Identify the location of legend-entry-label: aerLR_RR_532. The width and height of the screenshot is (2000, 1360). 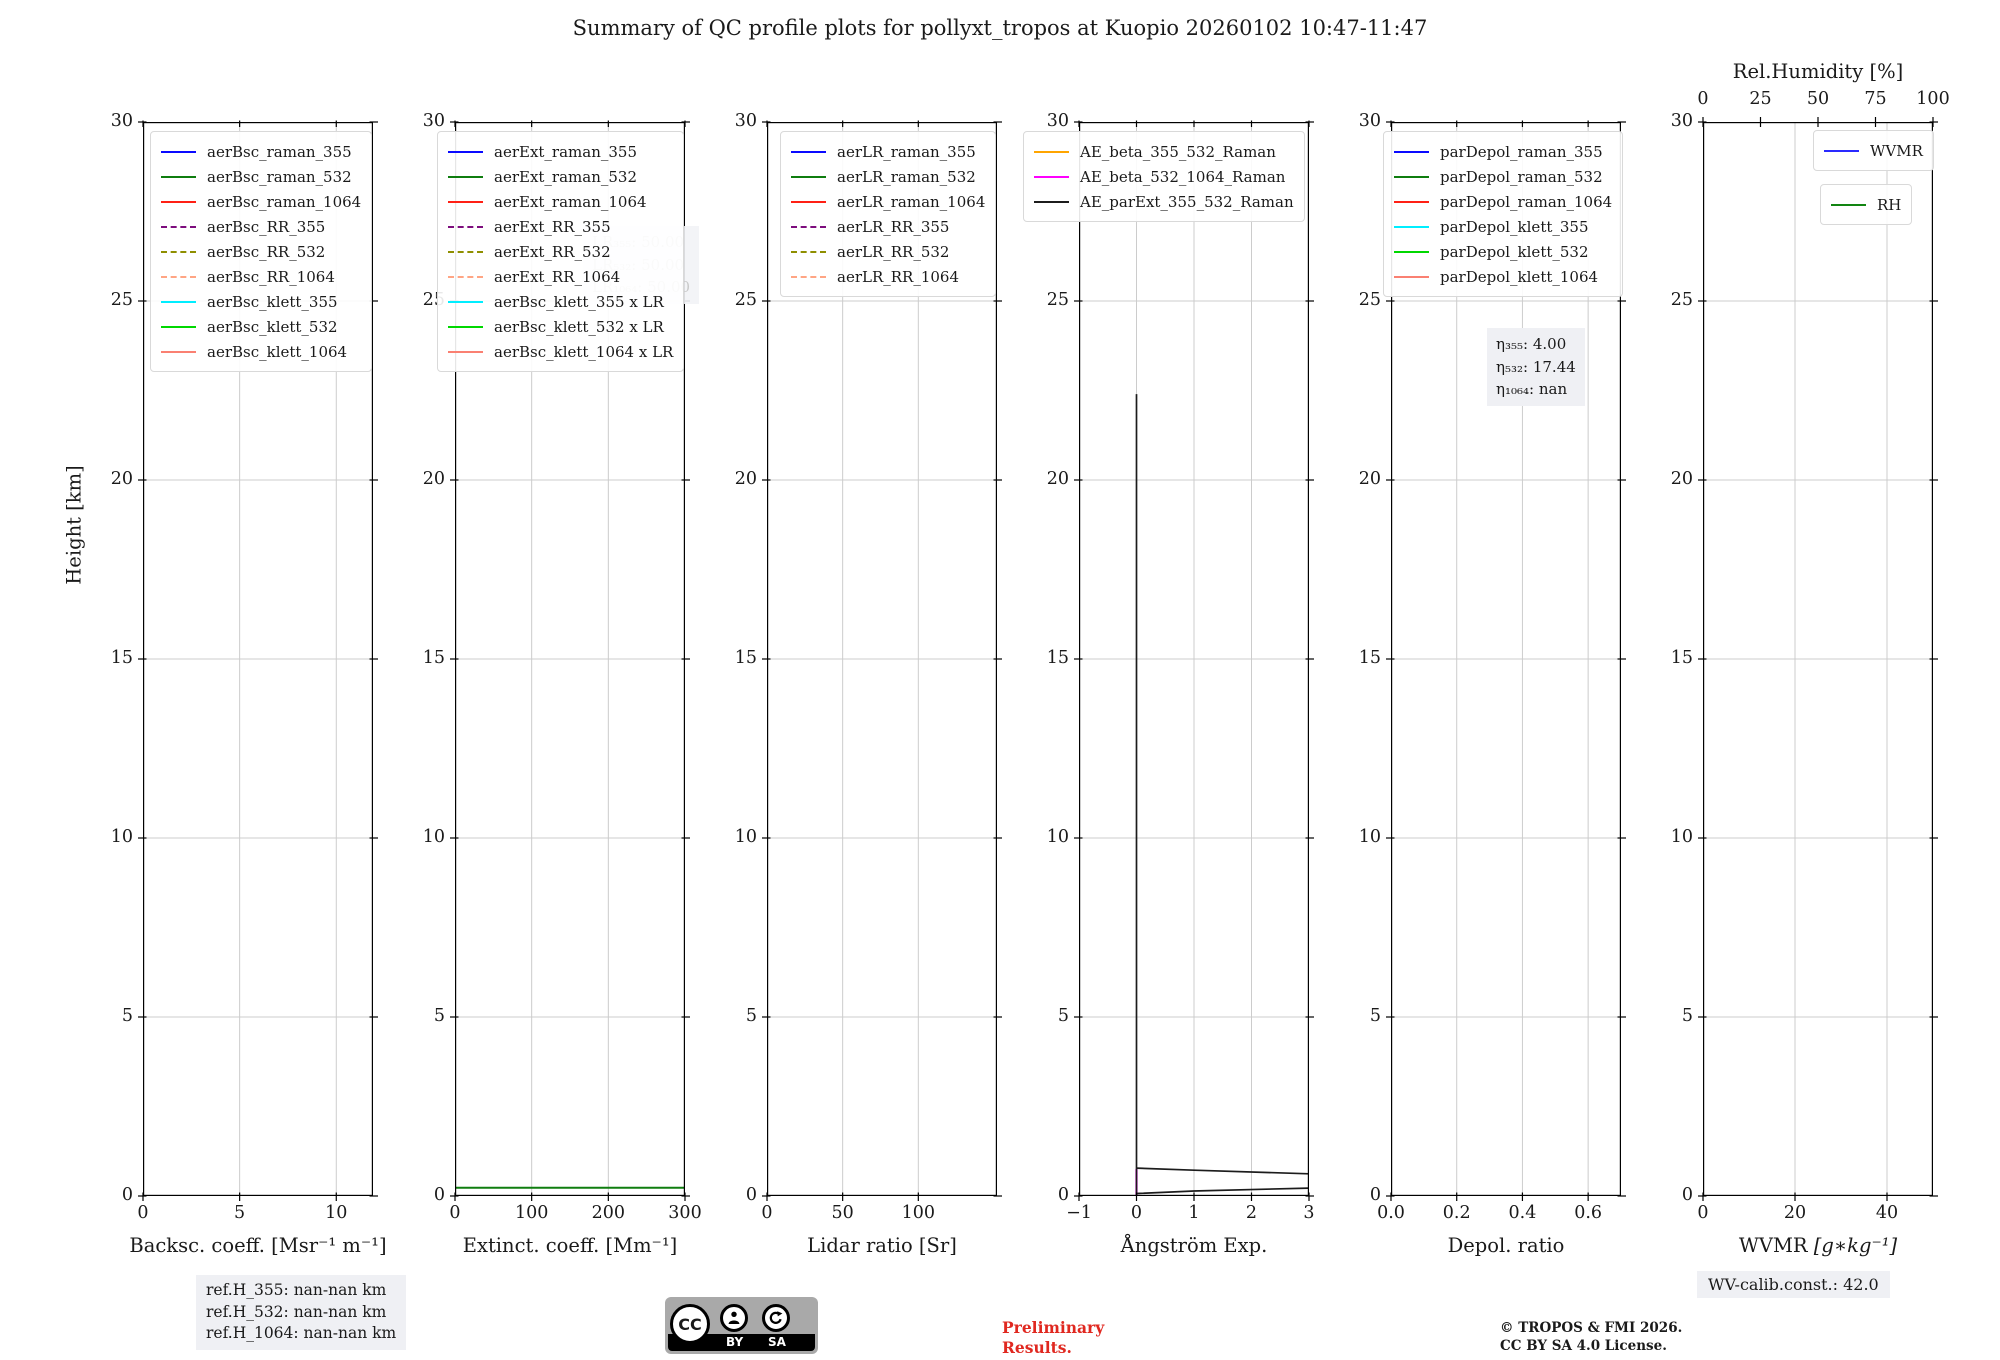
(893, 251).